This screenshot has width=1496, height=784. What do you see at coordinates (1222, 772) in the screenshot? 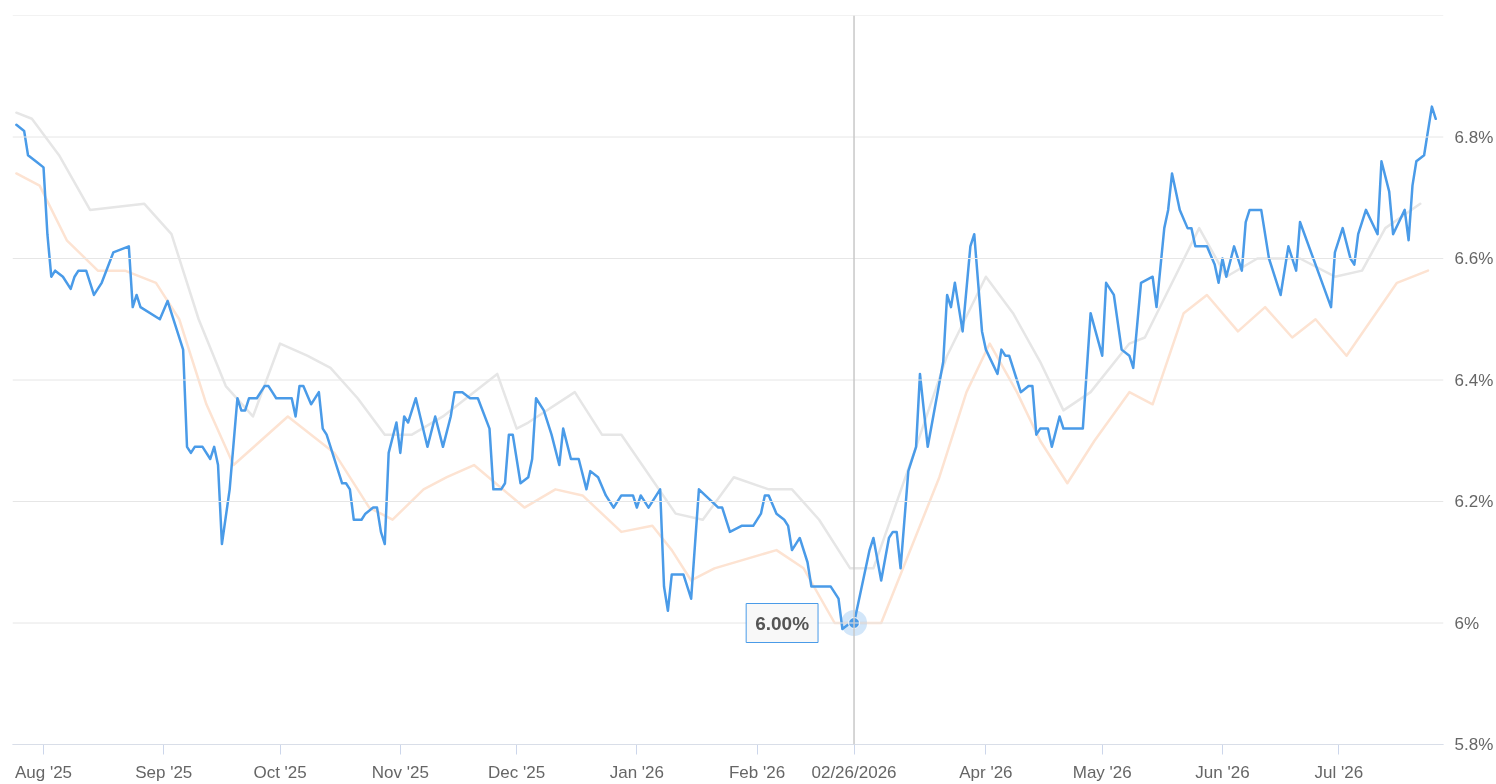
I see `x-tick-label: Jun '26` at bounding box center [1222, 772].